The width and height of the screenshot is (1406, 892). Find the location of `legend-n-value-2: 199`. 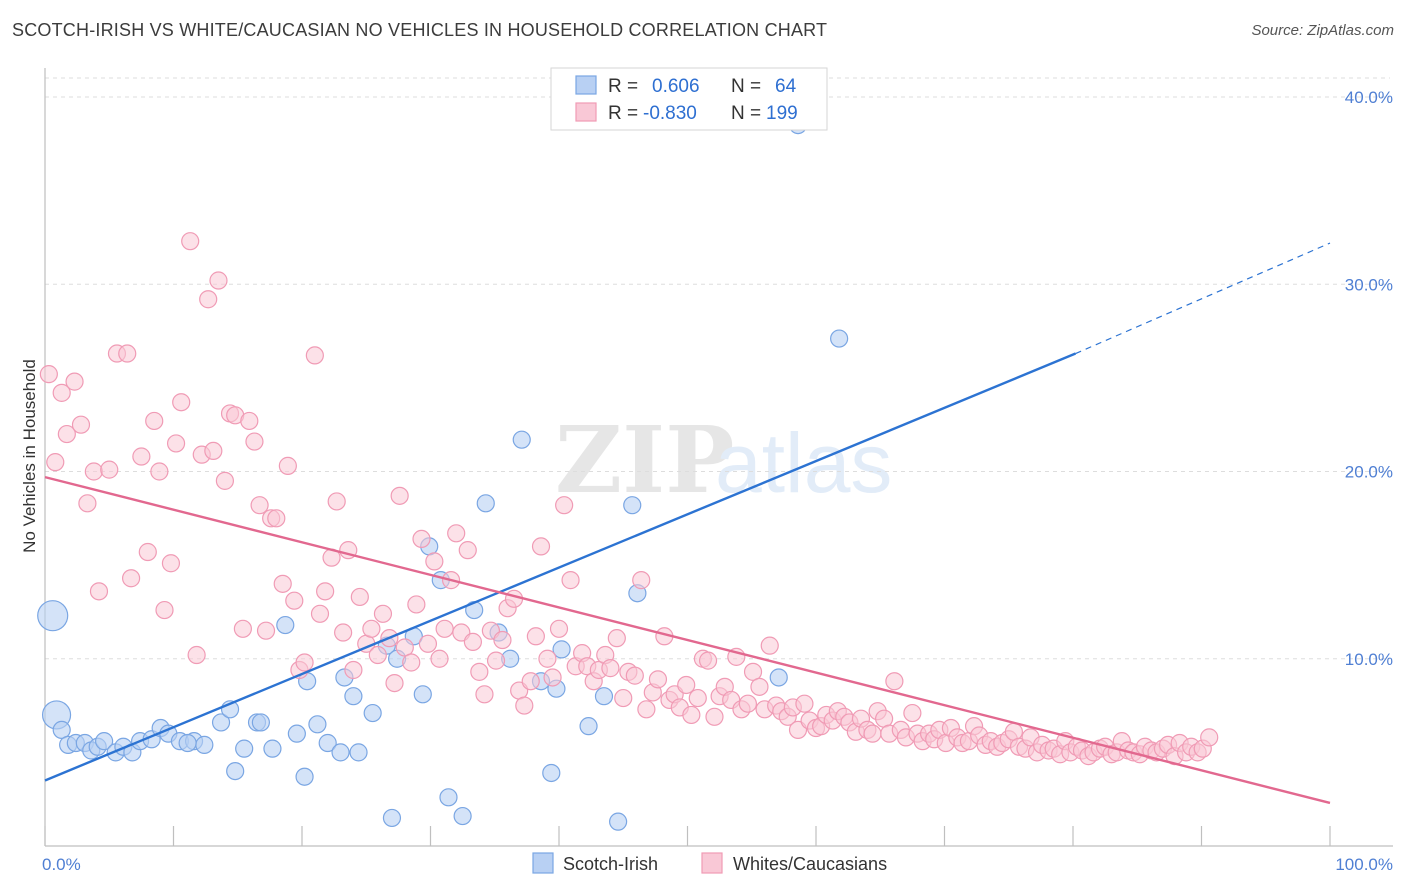

legend-n-value-2: 199 is located at coordinates (782, 113).